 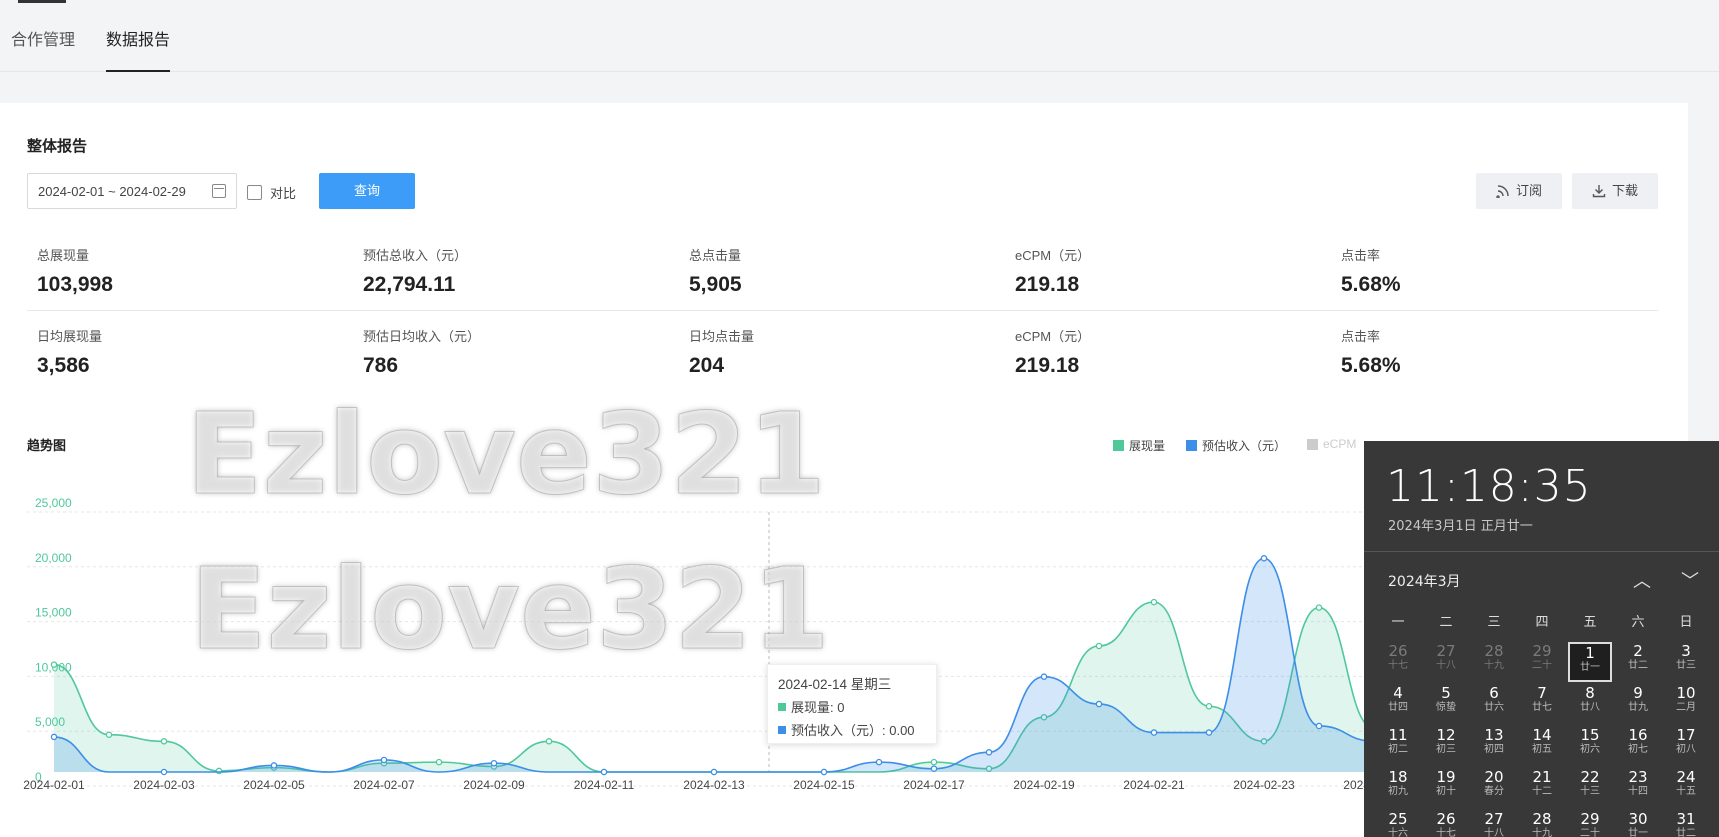 I want to click on compare-checkbox, so click(x=254, y=192).